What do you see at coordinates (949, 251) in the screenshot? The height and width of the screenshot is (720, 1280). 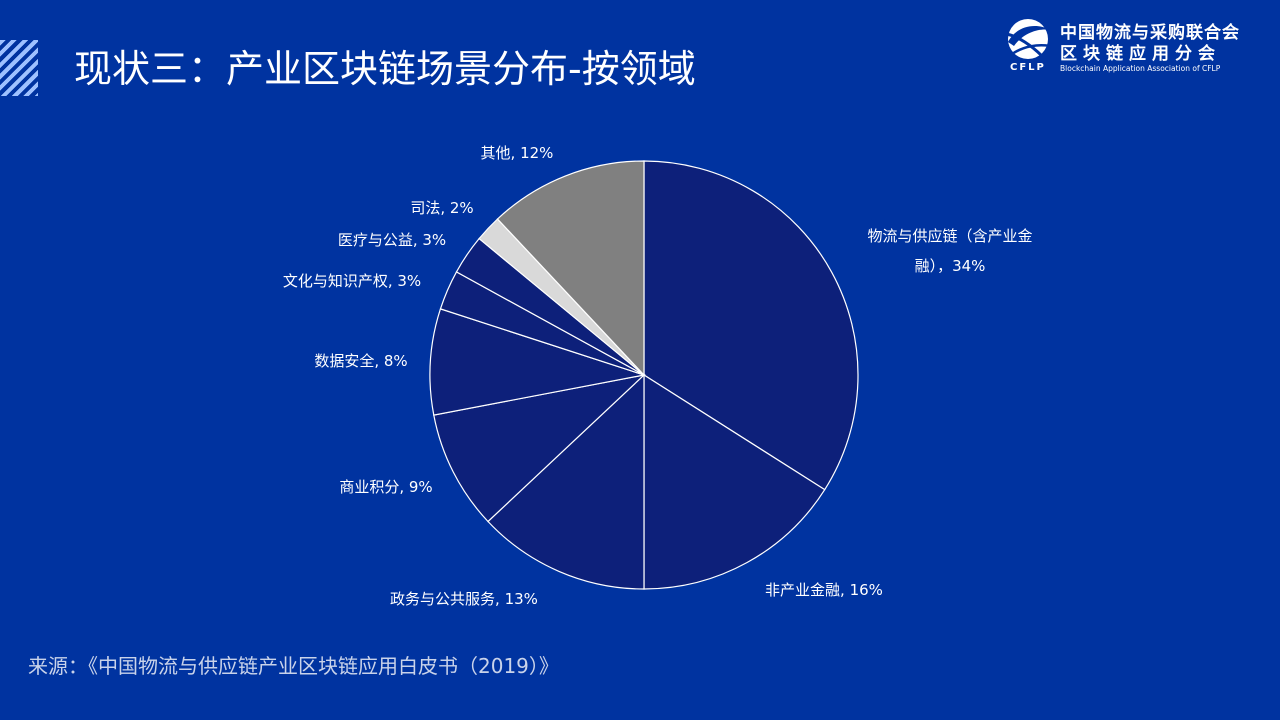 I see `data-label-1: 物流与供应链（含产业金融），34%` at bounding box center [949, 251].